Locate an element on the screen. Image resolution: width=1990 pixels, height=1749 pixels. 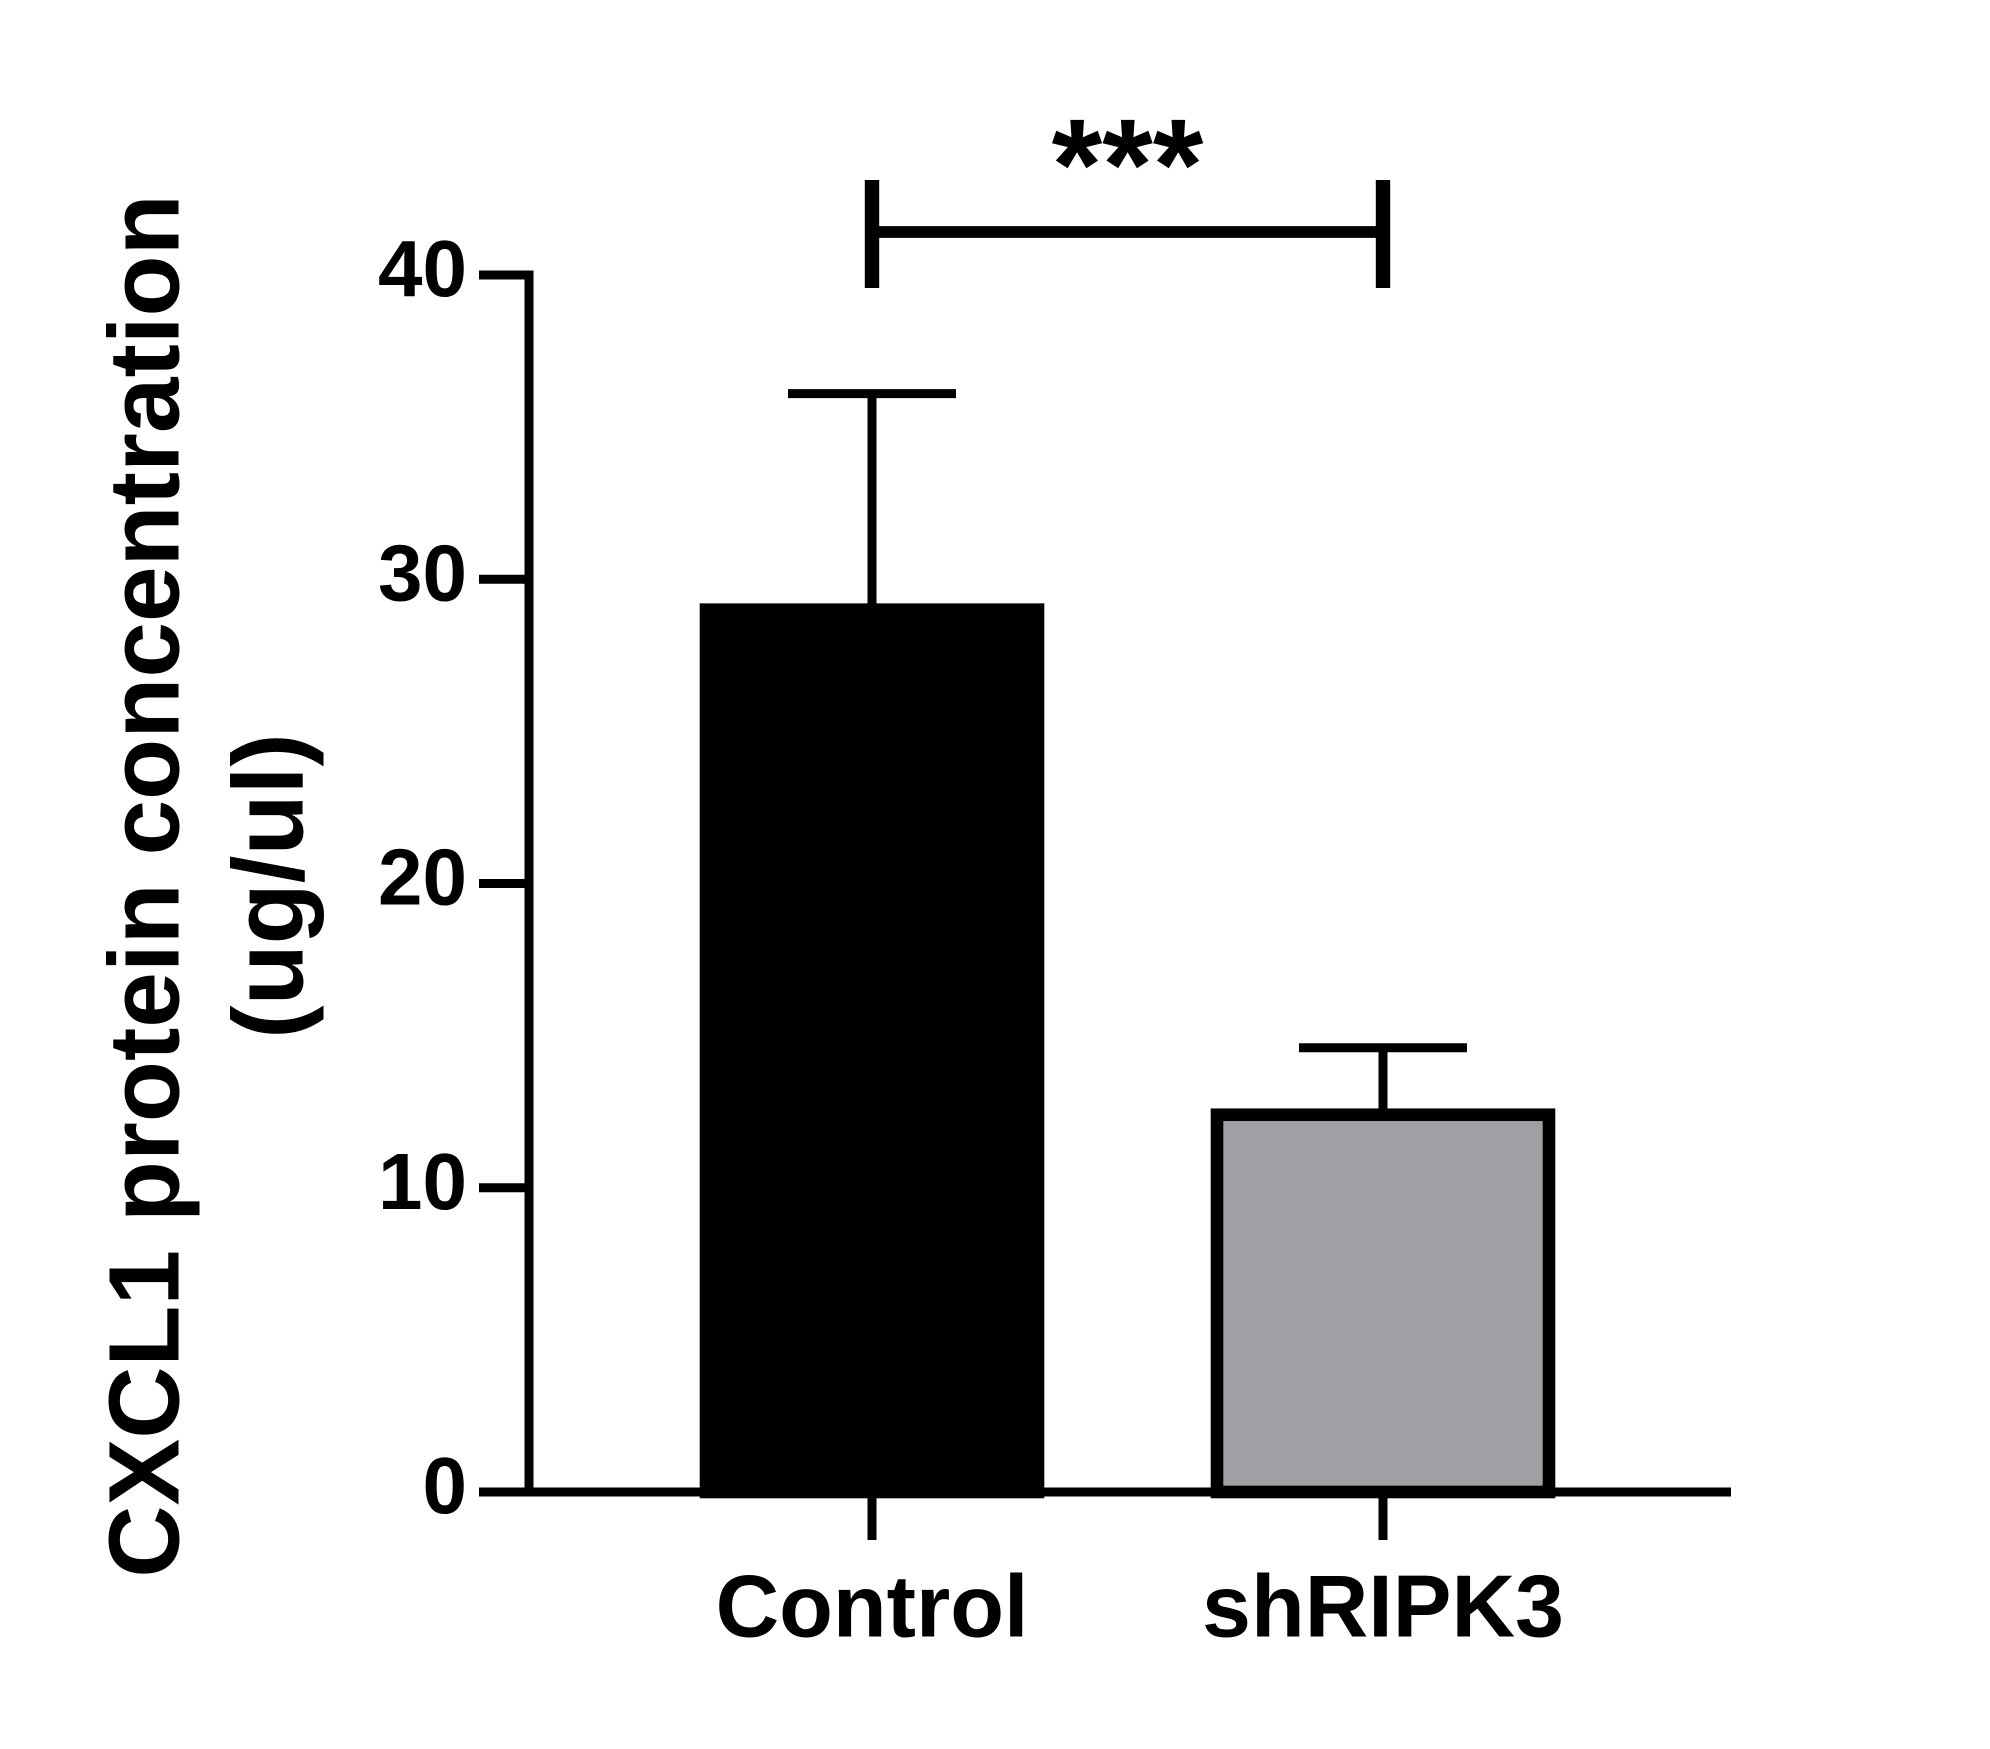
y-tick-label: 30 is located at coordinates (422, 572).